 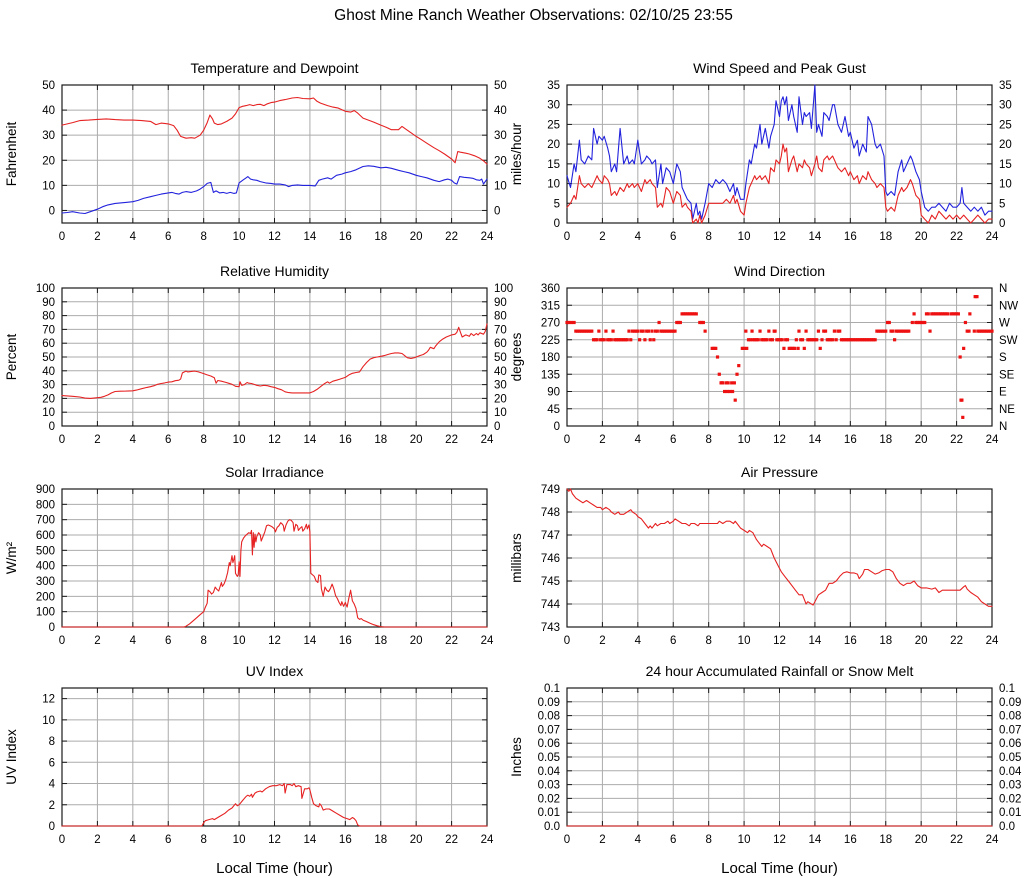 What do you see at coordinates (992, 440) in the screenshot?
I see `x-tick-label: 24` at bounding box center [992, 440].